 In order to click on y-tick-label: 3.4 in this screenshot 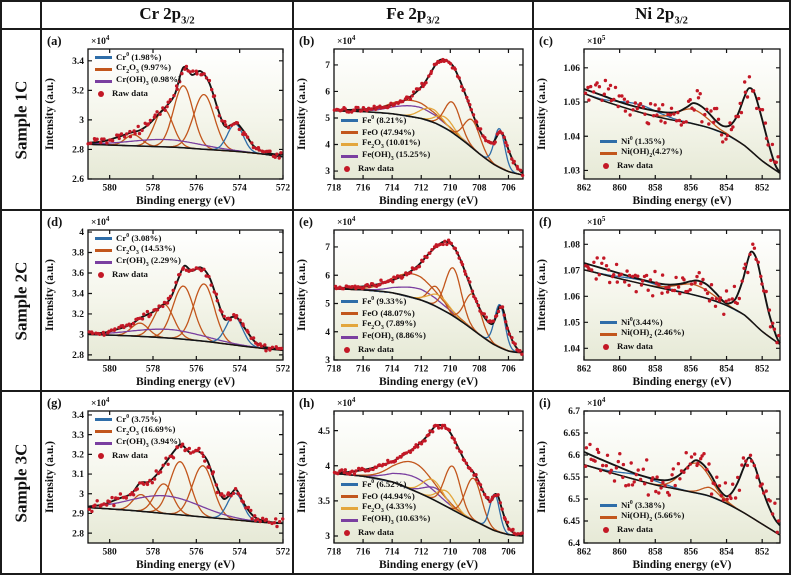, I will do `click(78, 416)`.